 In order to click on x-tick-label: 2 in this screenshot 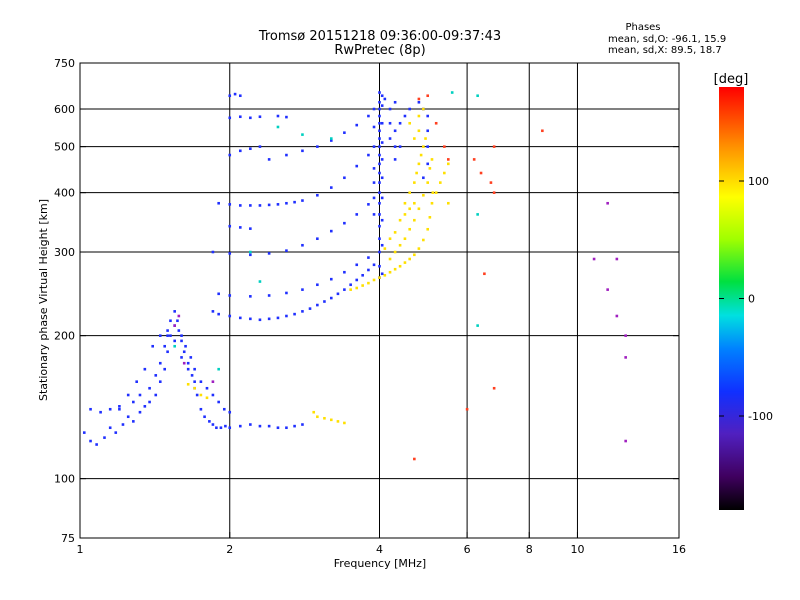, I will do `click(229, 549)`.